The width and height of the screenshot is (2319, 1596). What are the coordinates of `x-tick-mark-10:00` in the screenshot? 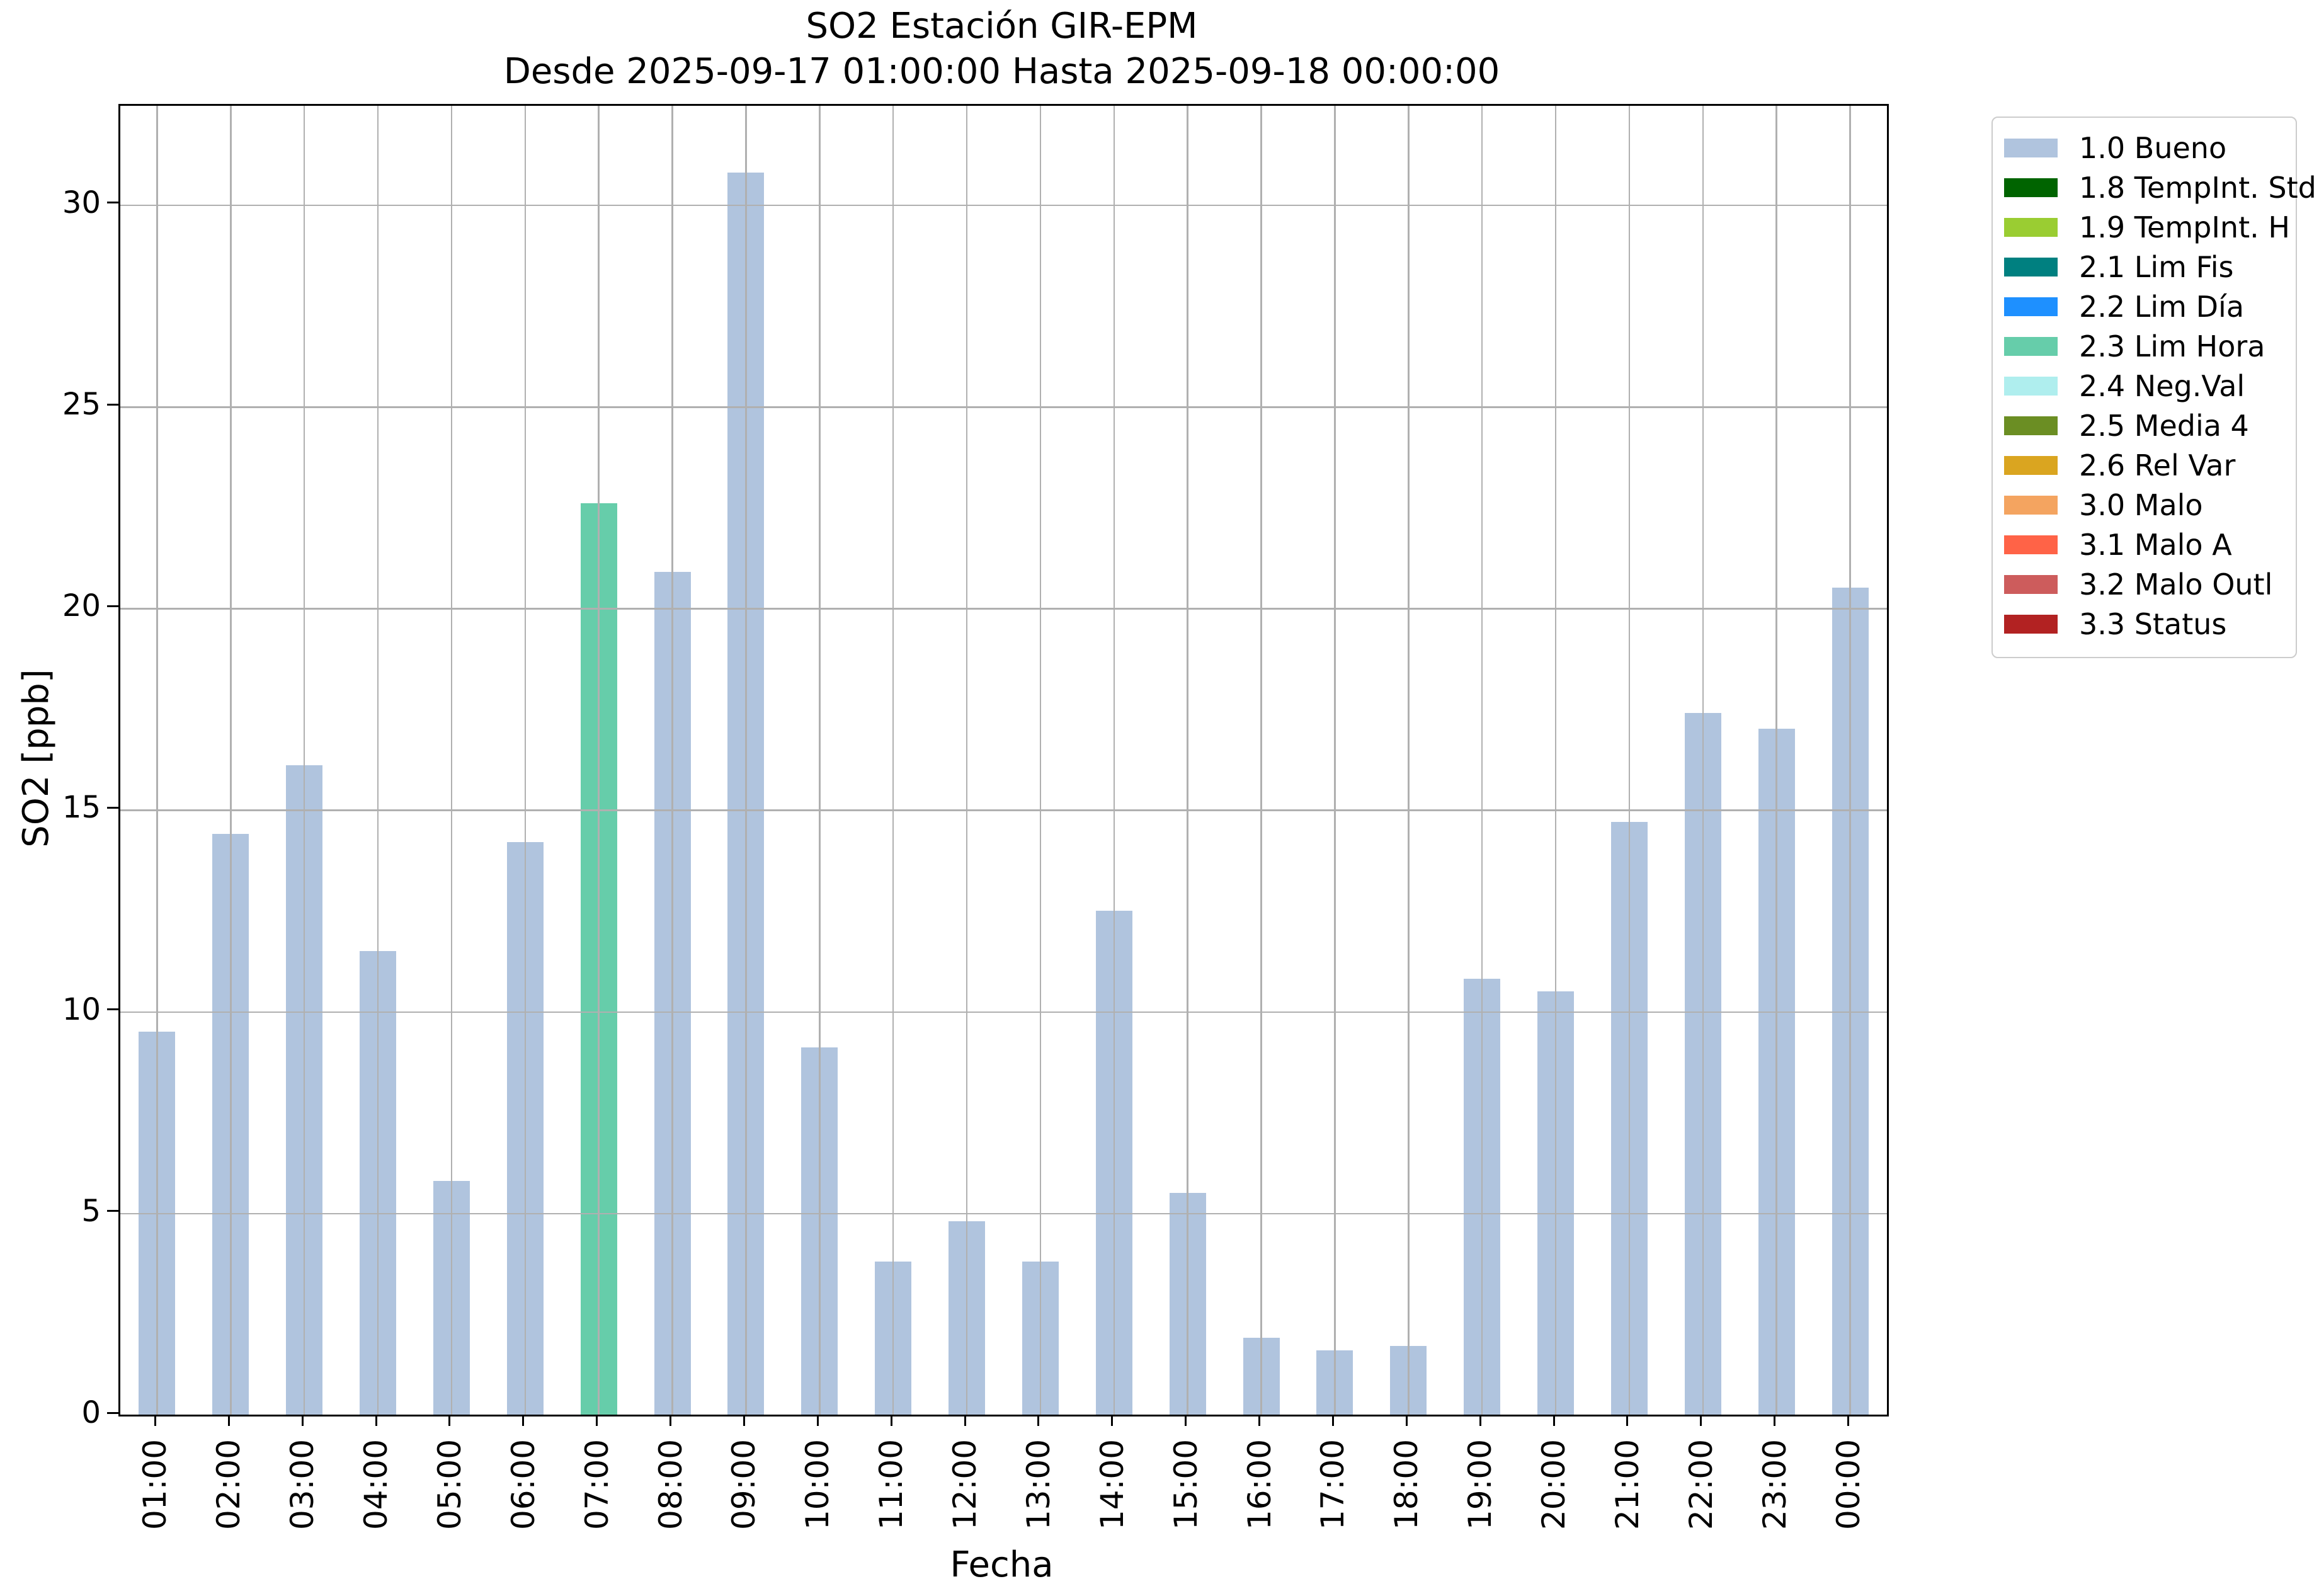 It's located at (817, 1420).